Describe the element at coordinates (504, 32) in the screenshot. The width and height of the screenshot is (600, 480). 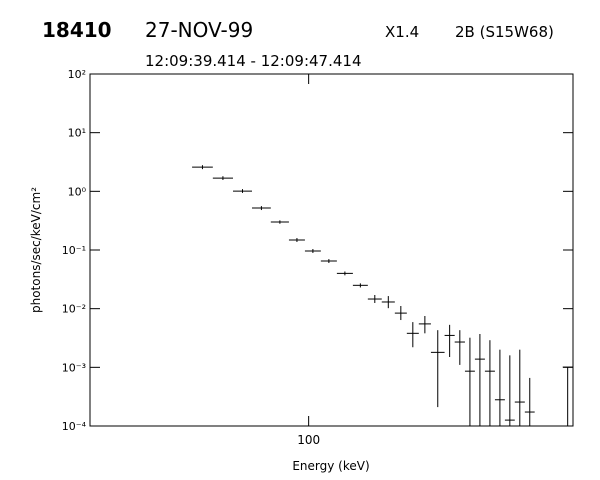
I see `flare-location: 2B (S15W68)` at that location.